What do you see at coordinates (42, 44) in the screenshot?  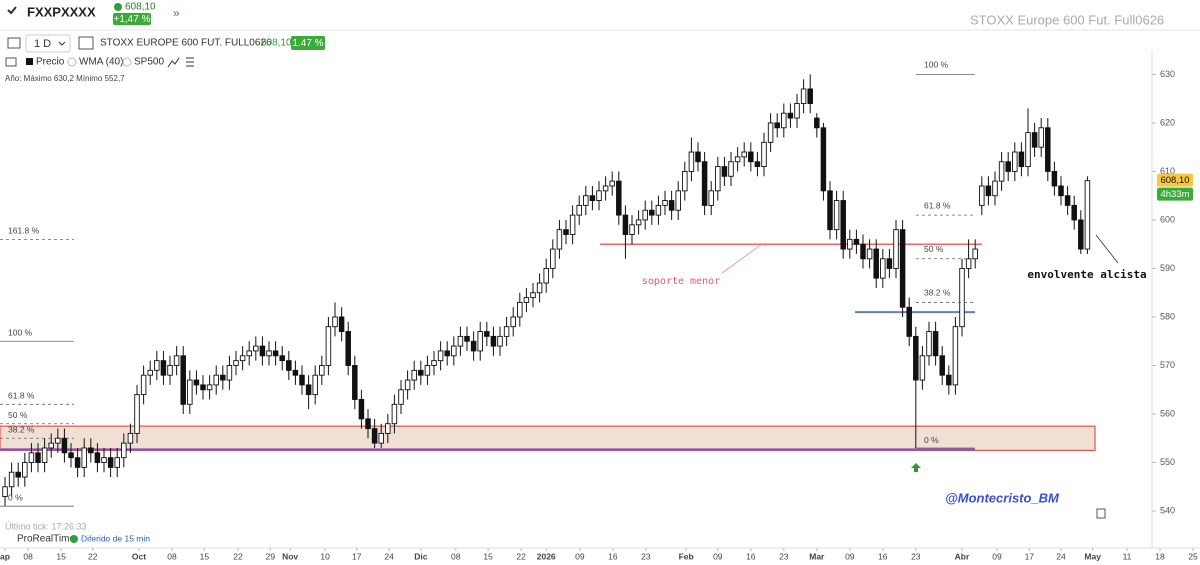 I see `timeframe: 1 D` at bounding box center [42, 44].